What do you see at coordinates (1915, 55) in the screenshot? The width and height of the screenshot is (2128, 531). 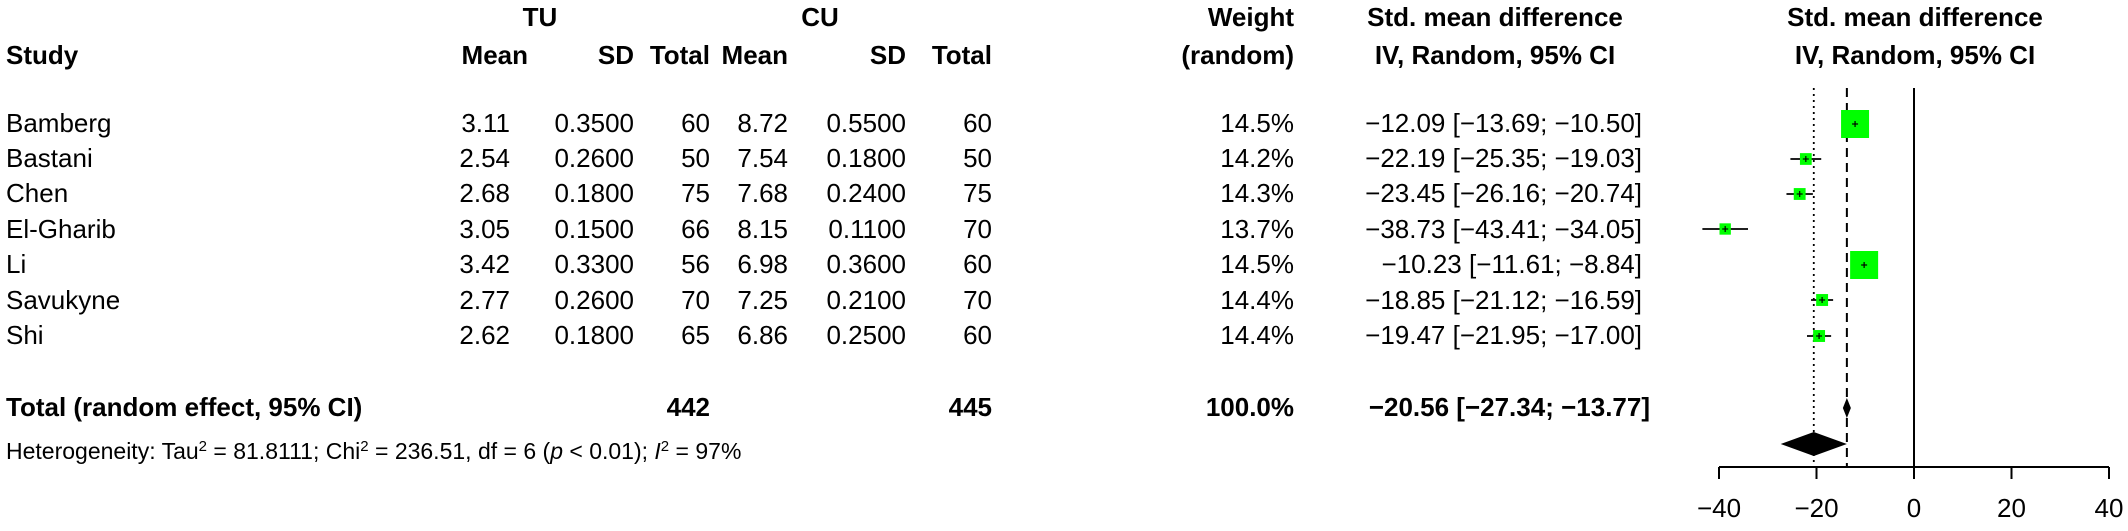 I see `plot-header-line2: IV, Random, 95% CI` at bounding box center [1915, 55].